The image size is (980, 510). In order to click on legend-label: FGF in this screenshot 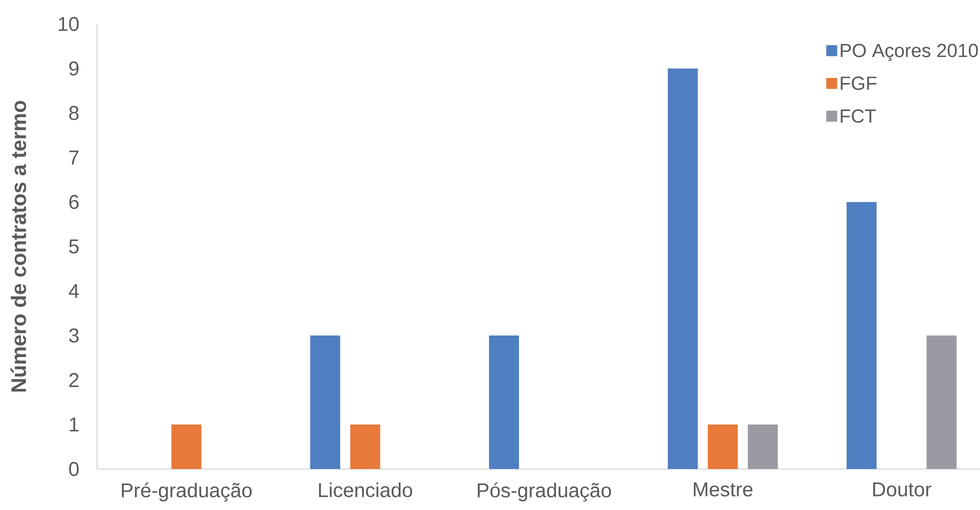, I will do `click(858, 83)`.